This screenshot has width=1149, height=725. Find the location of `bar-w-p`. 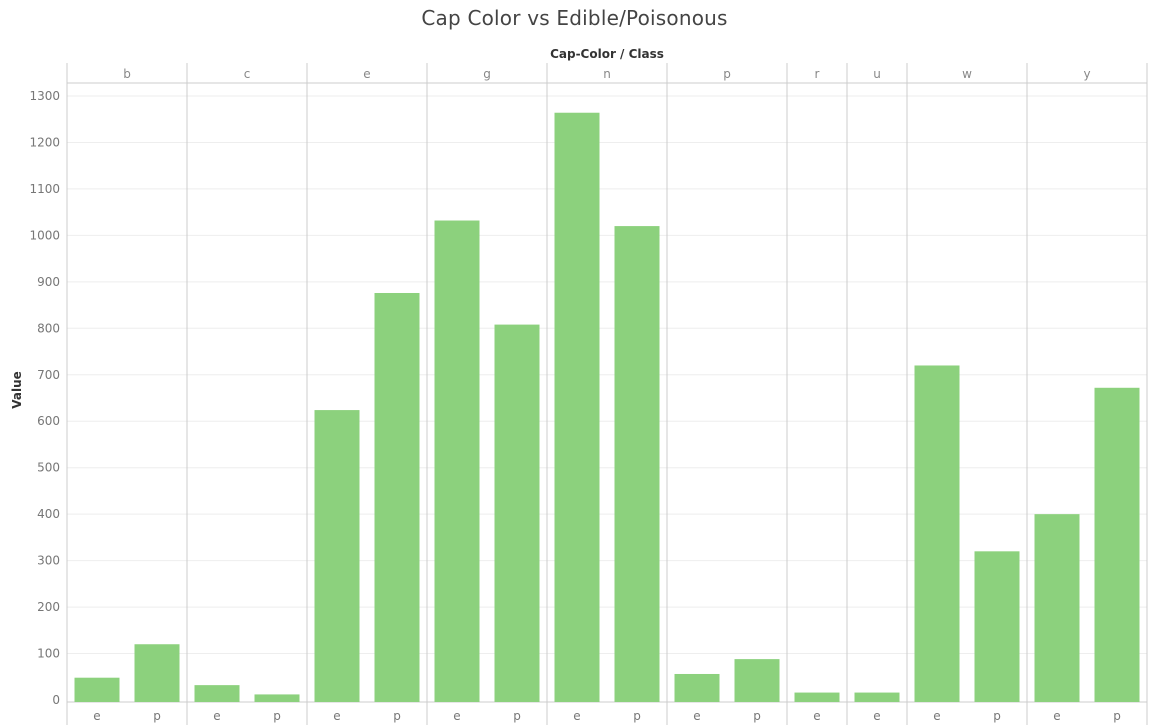

bar-w-p is located at coordinates (997, 626).